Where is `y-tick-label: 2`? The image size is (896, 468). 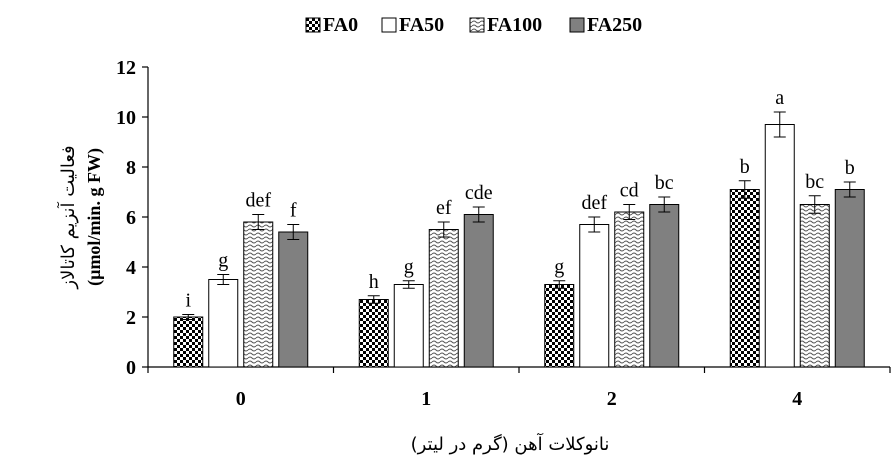 y-tick-label: 2 is located at coordinates (131, 318).